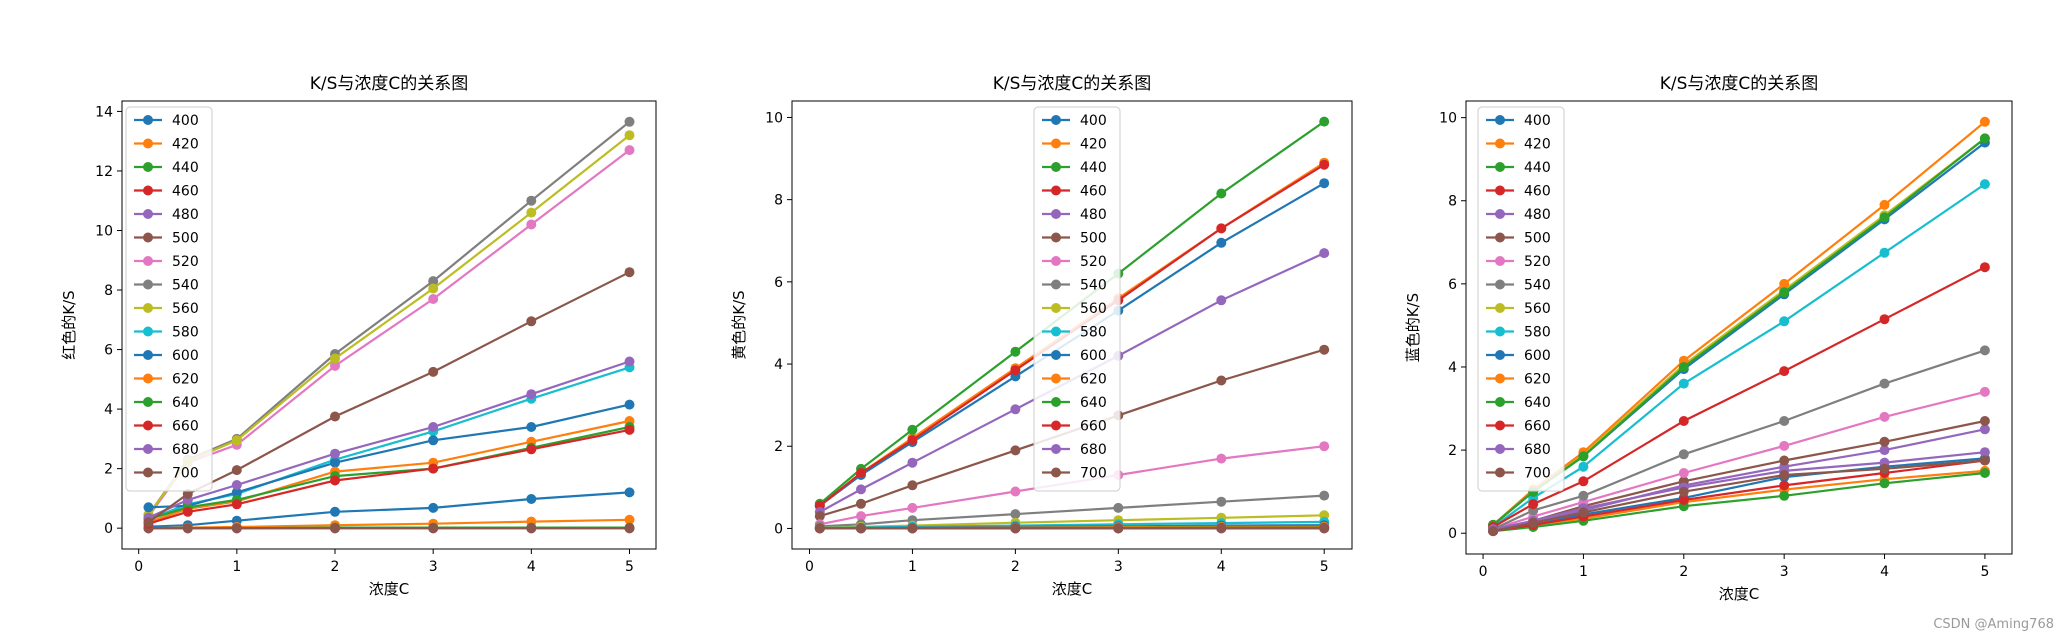  What do you see at coordinates (912, 567) in the screenshot?
I see `x-tick-label: 1` at bounding box center [912, 567].